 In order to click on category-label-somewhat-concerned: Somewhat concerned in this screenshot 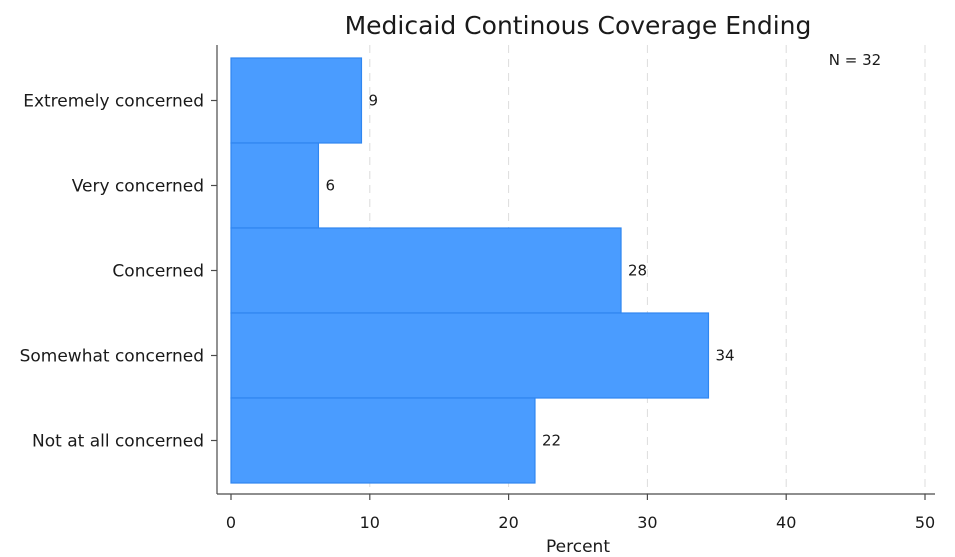, I will do `click(112, 357)`.